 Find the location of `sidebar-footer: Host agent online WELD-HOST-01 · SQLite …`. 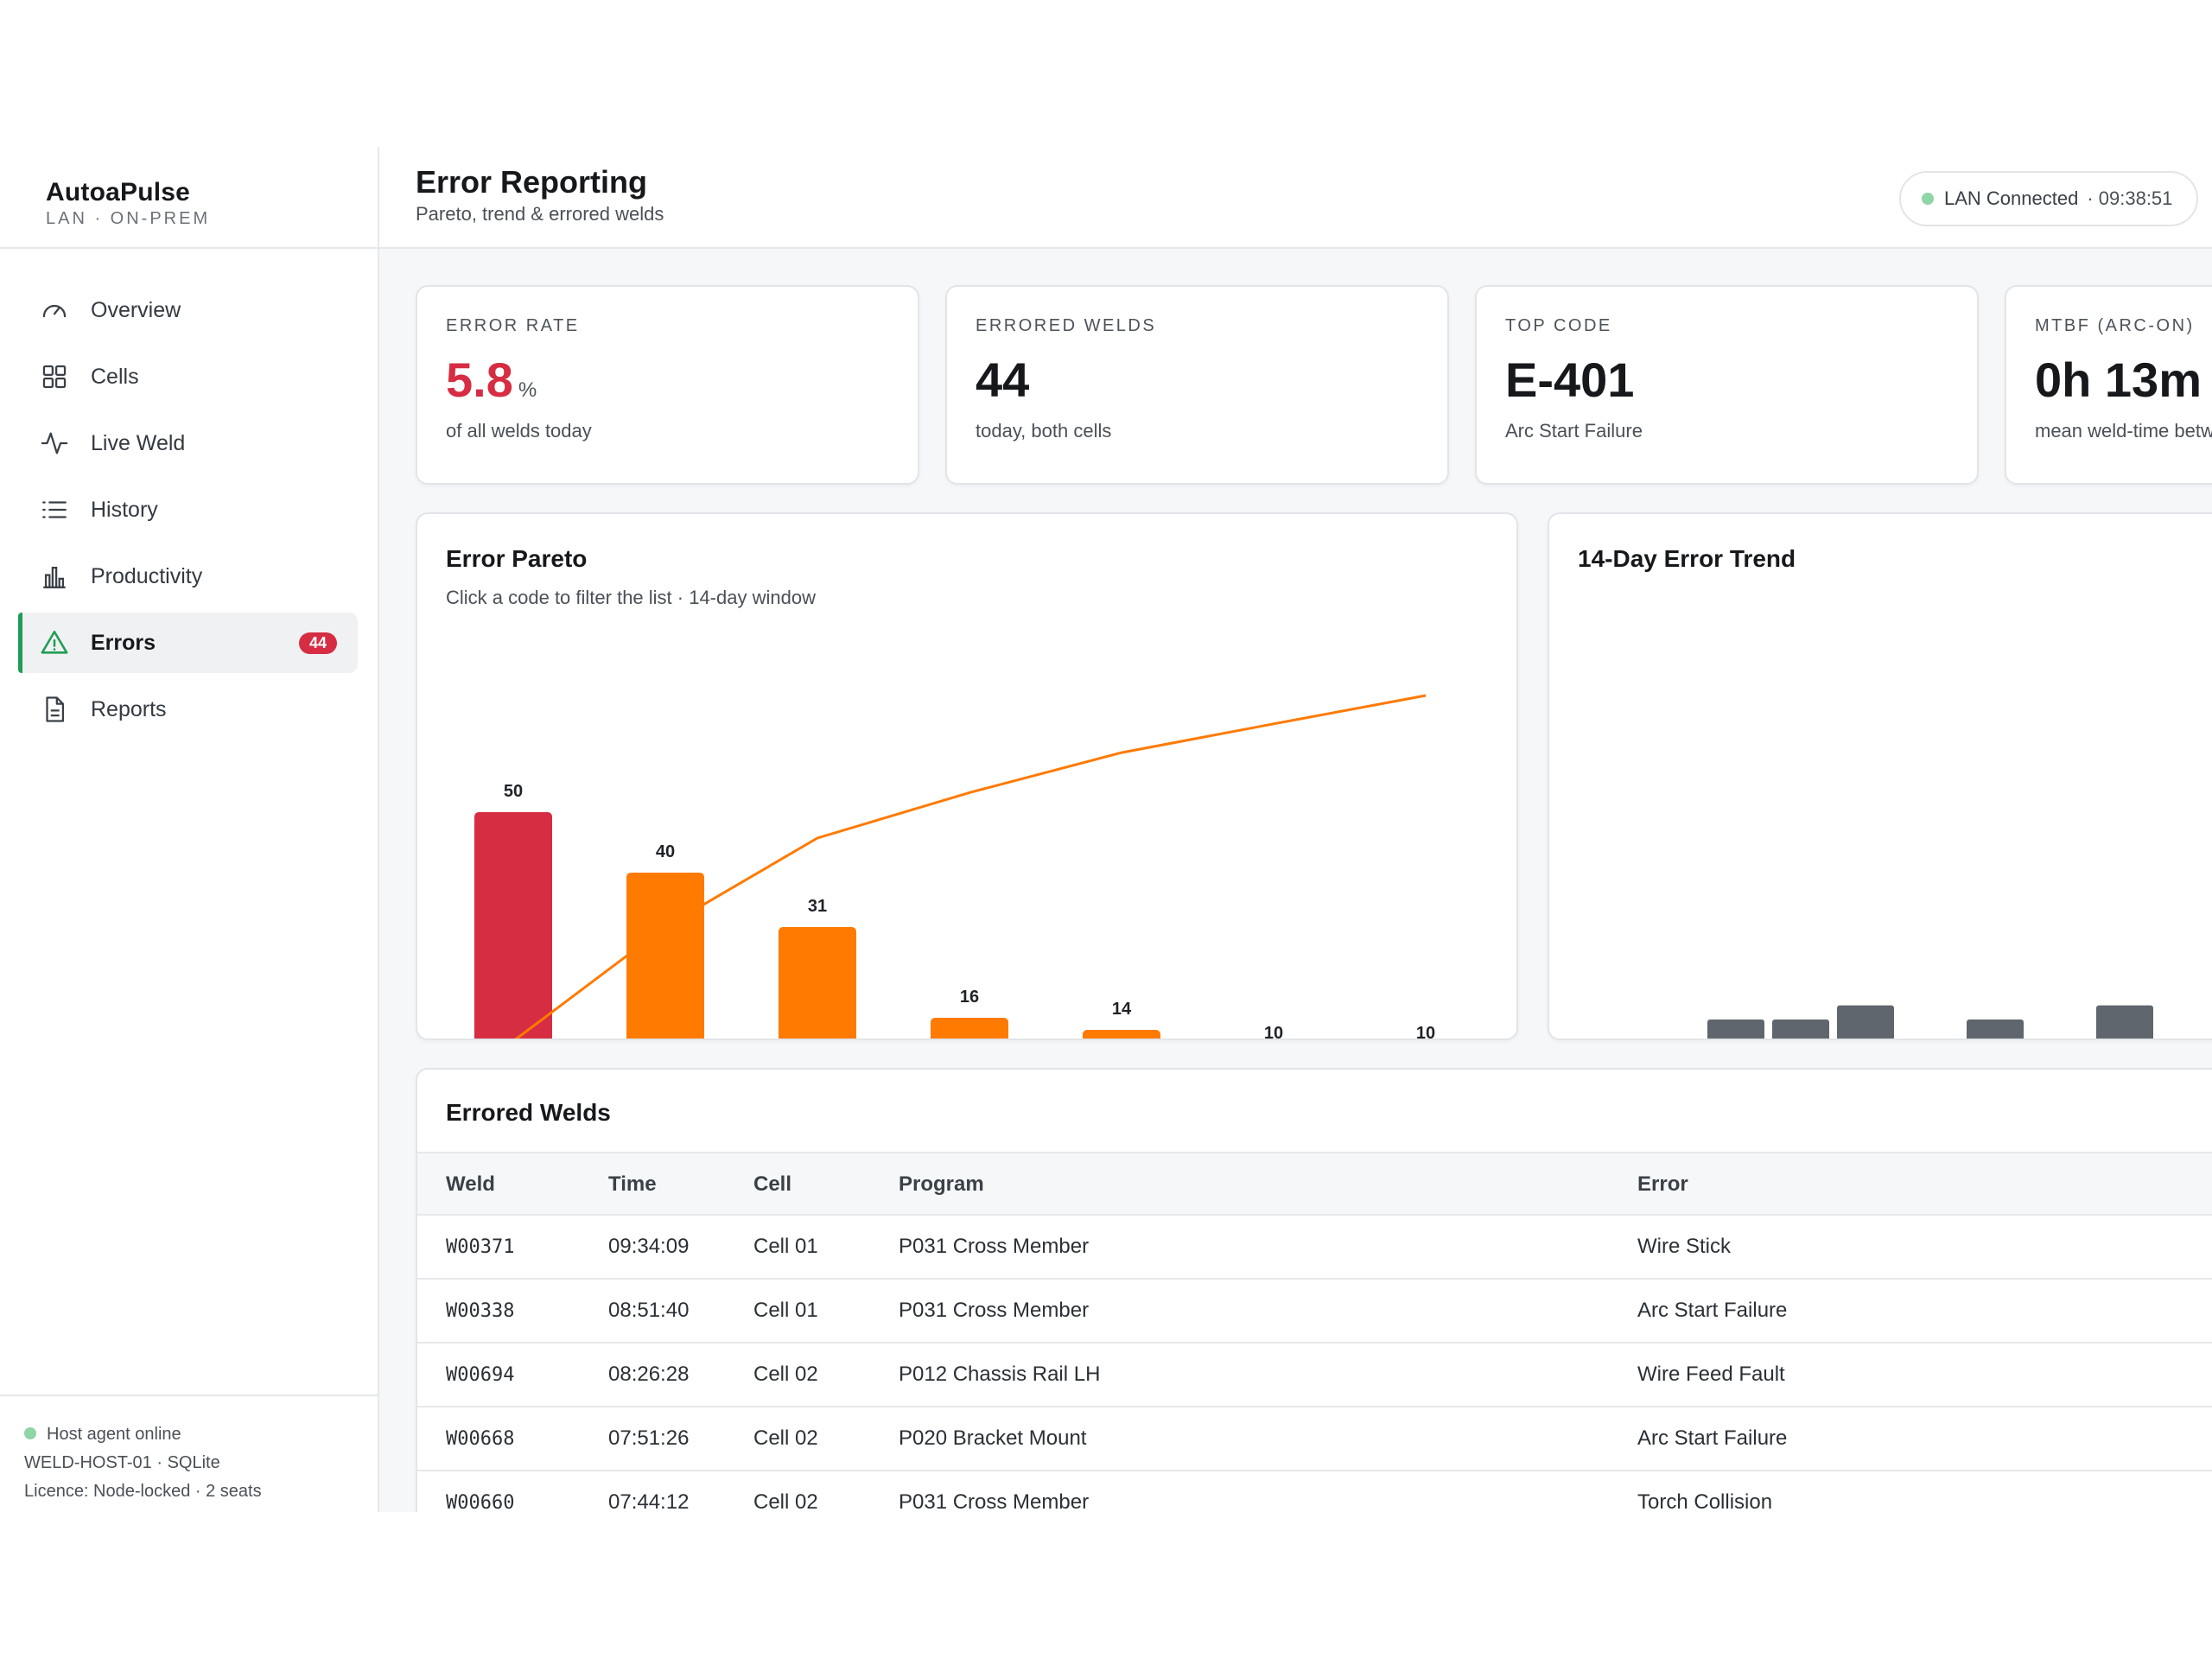

sidebar-footer: Host agent online WELD-HOST-01 · SQLite … is located at coordinates (189, 1453).